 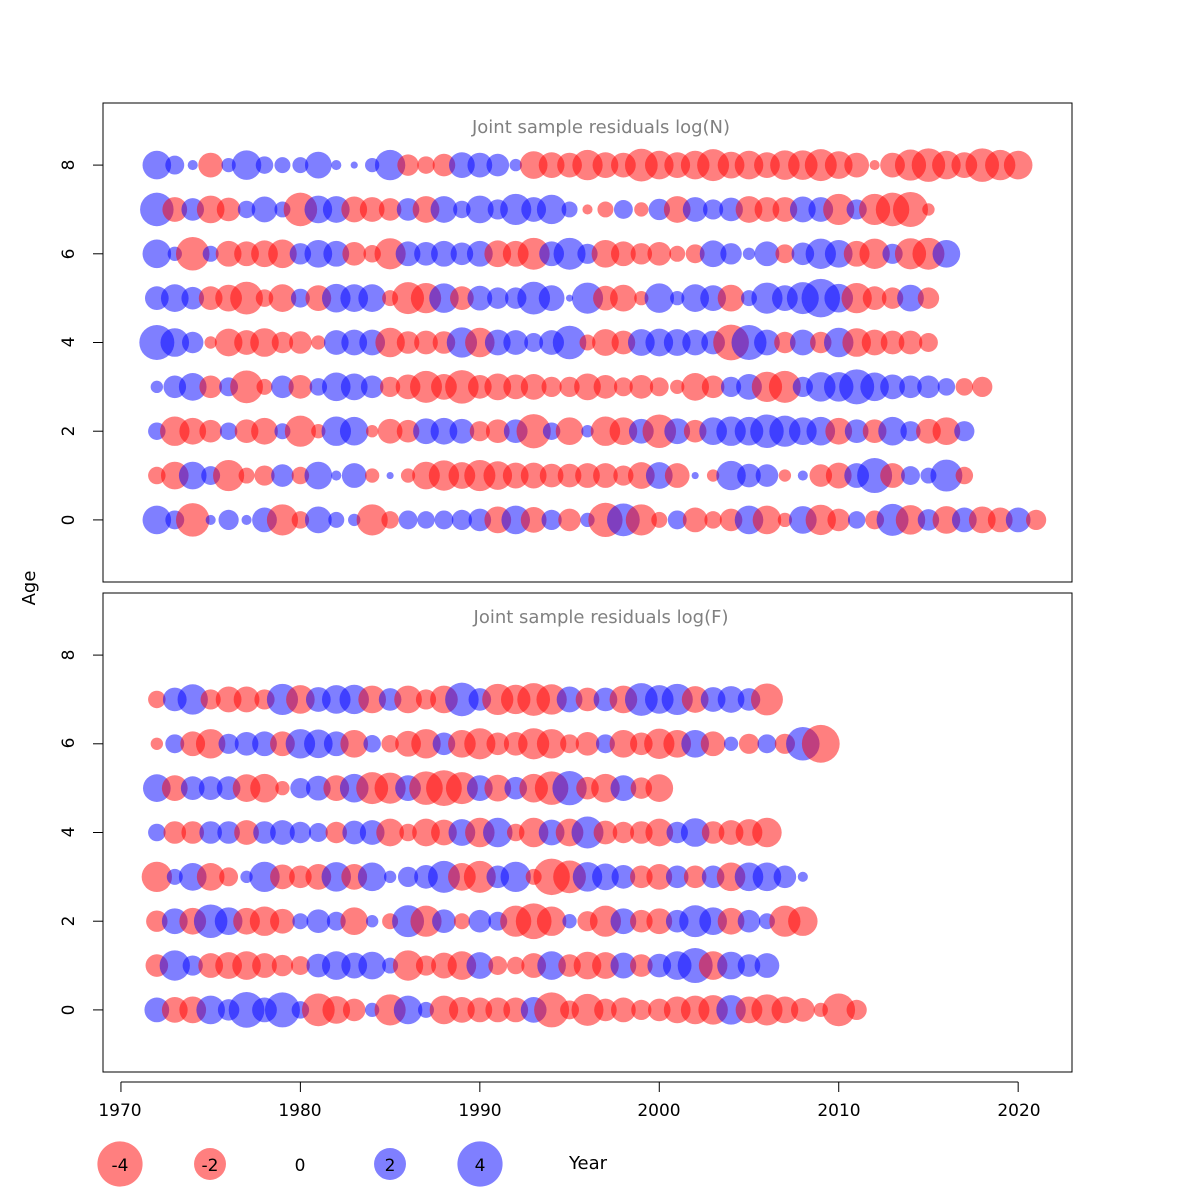 I want to click on bubble-bottom-age4-1987, so click(x=426, y=832).